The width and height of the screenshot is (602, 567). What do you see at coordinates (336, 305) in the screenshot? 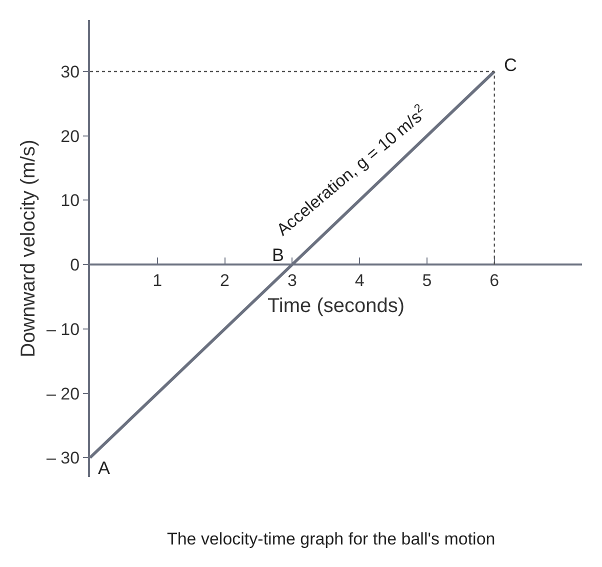
I see `x-axis-title: Time (seconds)` at bounding box center [336, 305].